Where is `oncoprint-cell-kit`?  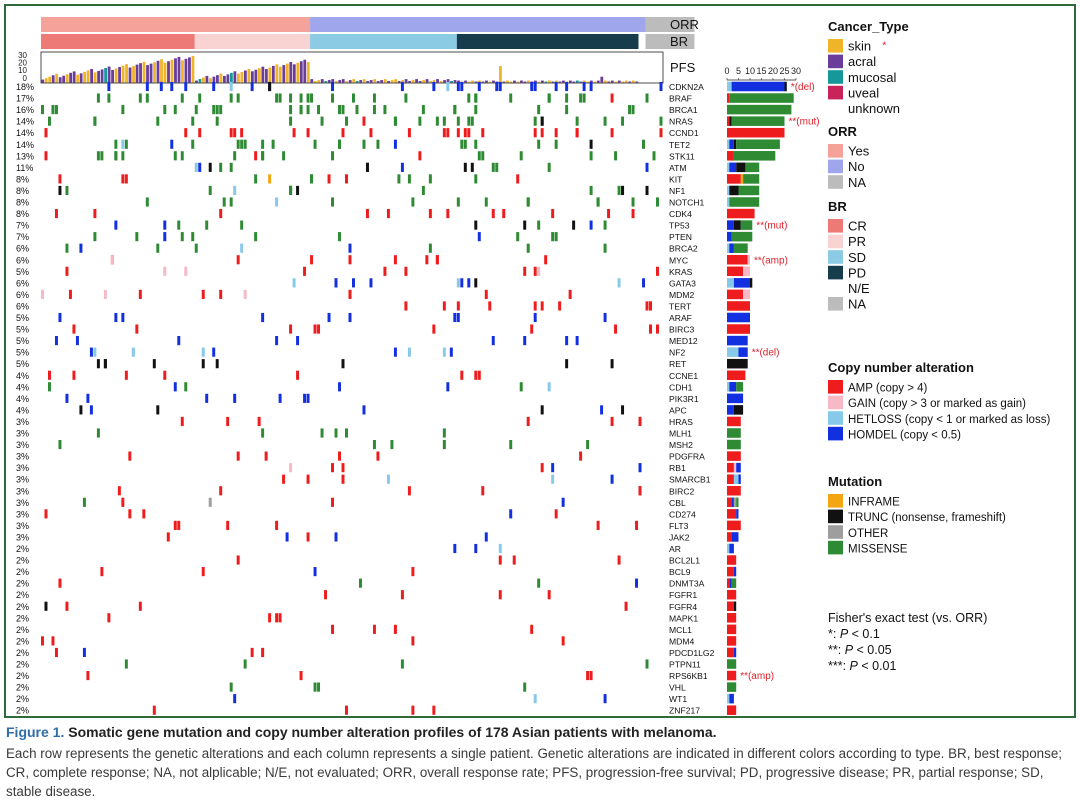 oncoprint-cell-kit is located at coordinates (346, 179).